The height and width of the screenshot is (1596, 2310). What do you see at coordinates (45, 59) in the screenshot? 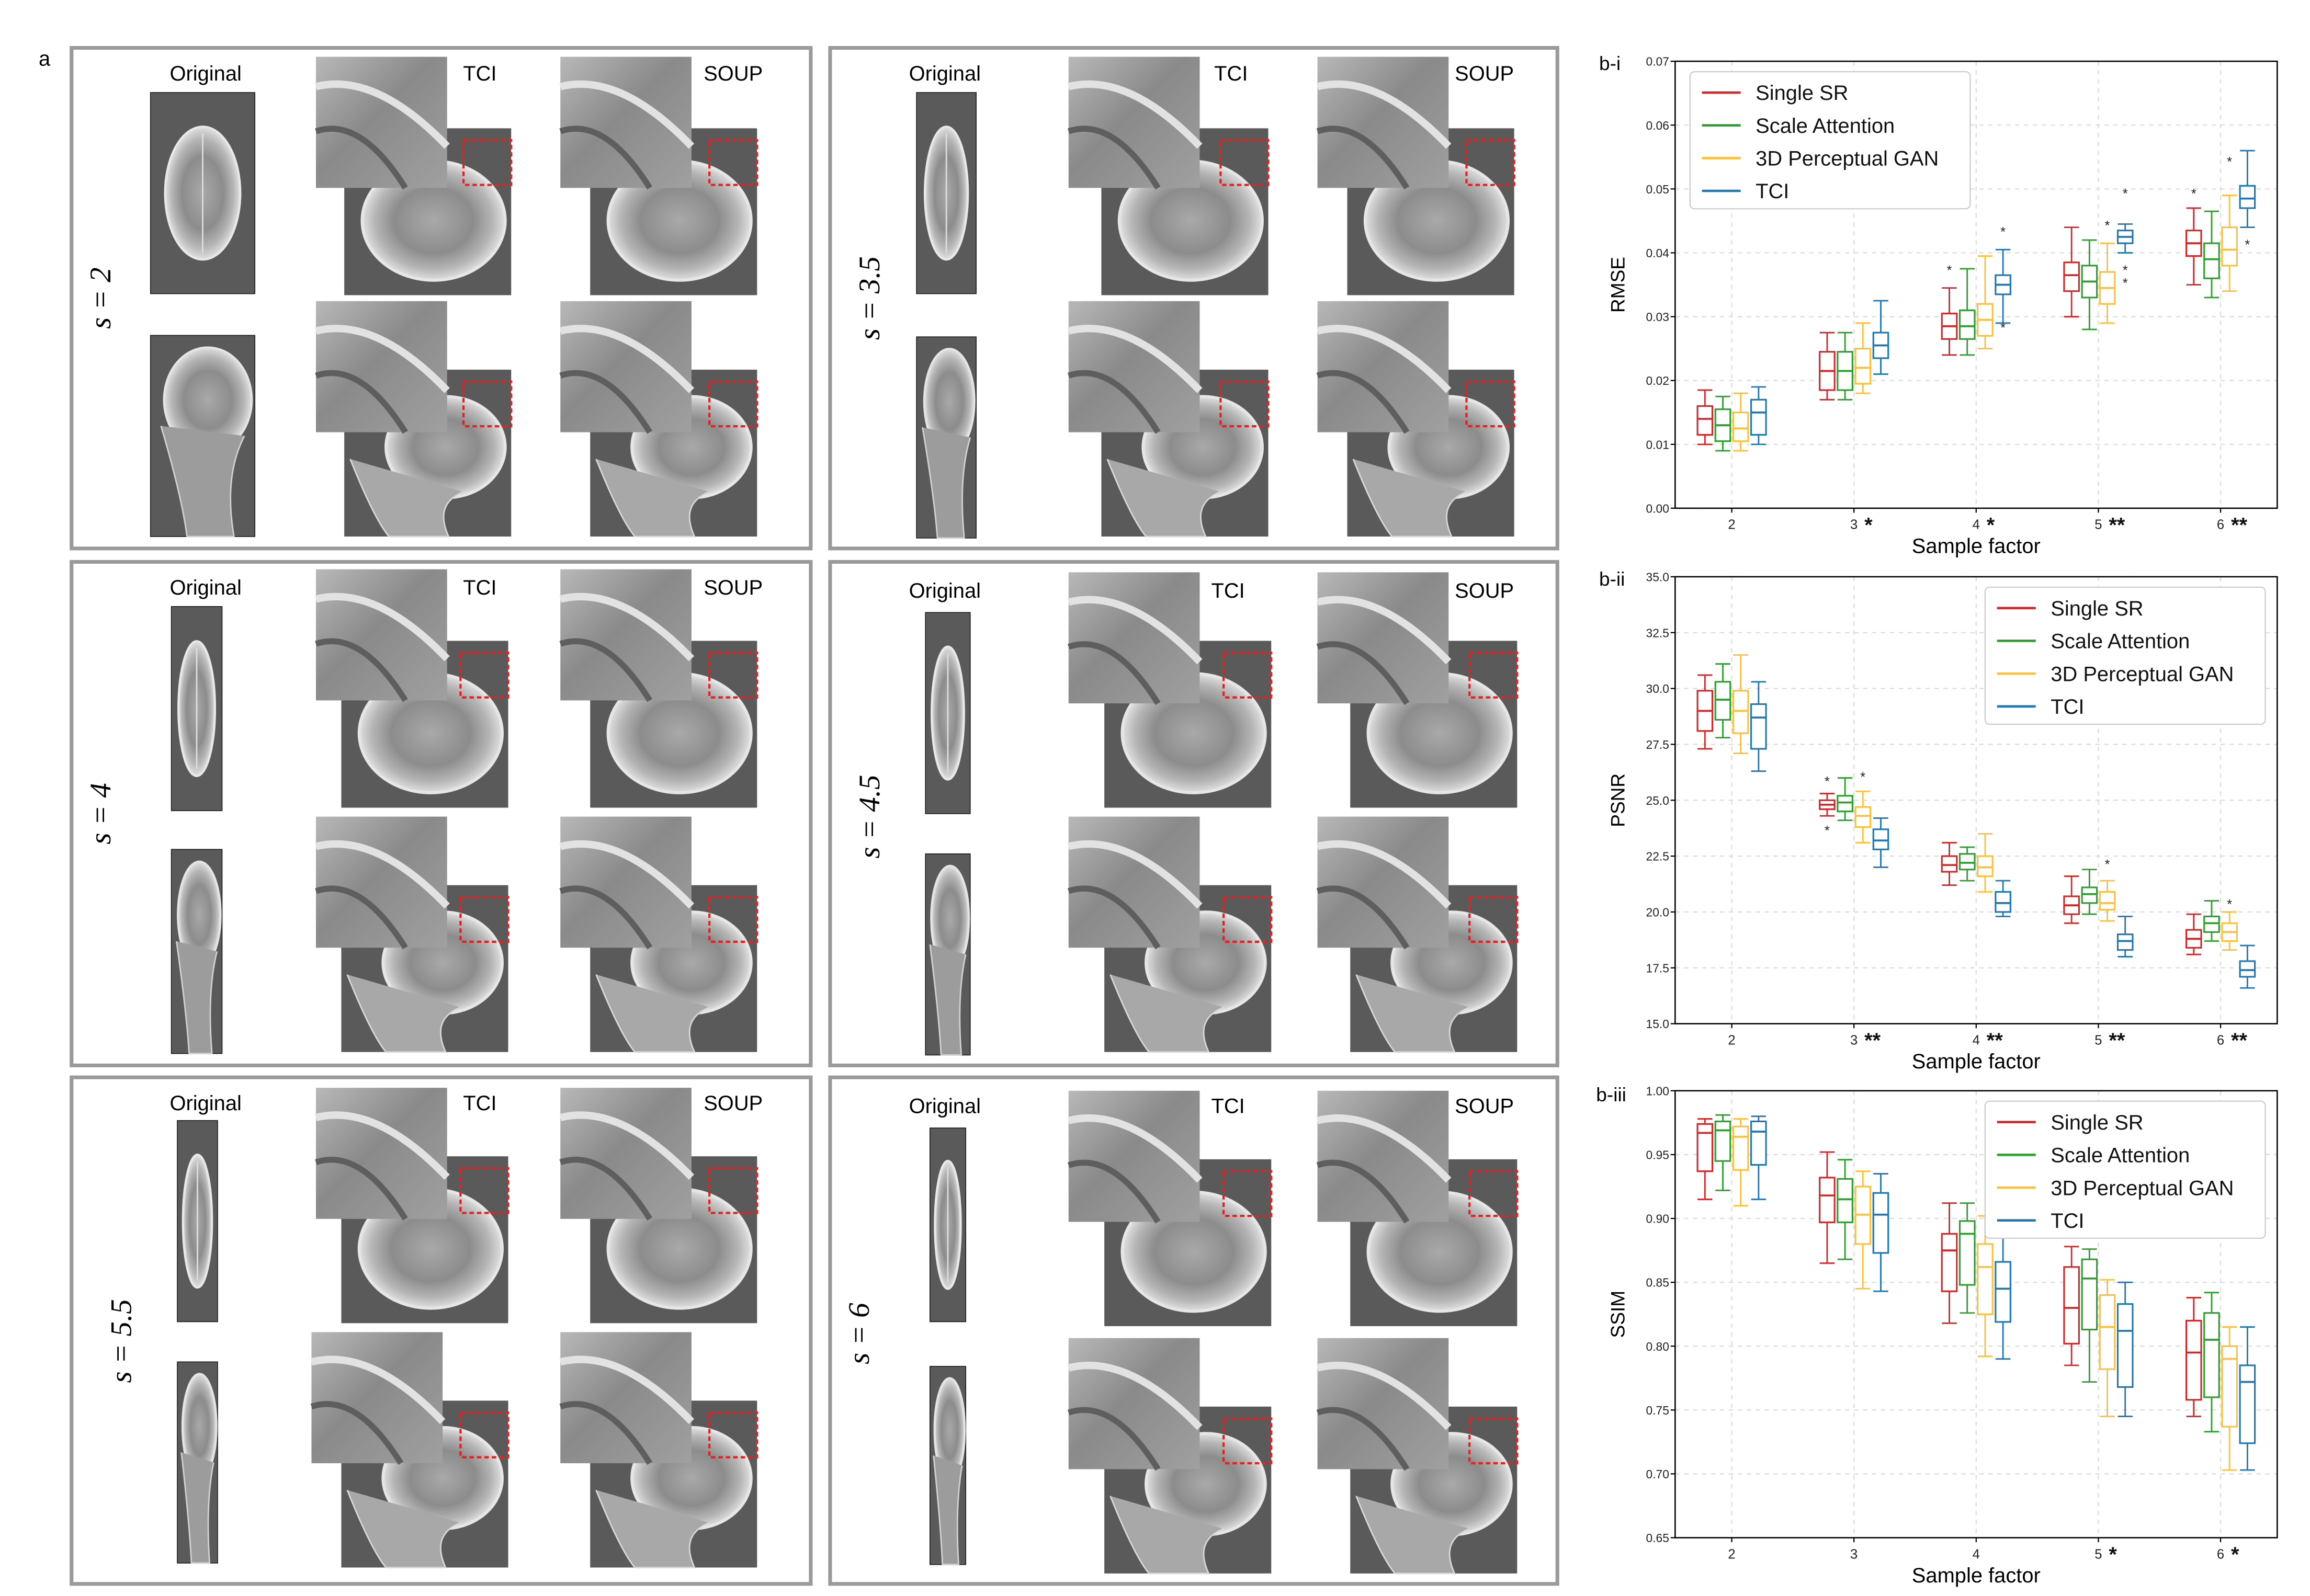
I see `panel-a-label: a` at bounding box center [45, 59].